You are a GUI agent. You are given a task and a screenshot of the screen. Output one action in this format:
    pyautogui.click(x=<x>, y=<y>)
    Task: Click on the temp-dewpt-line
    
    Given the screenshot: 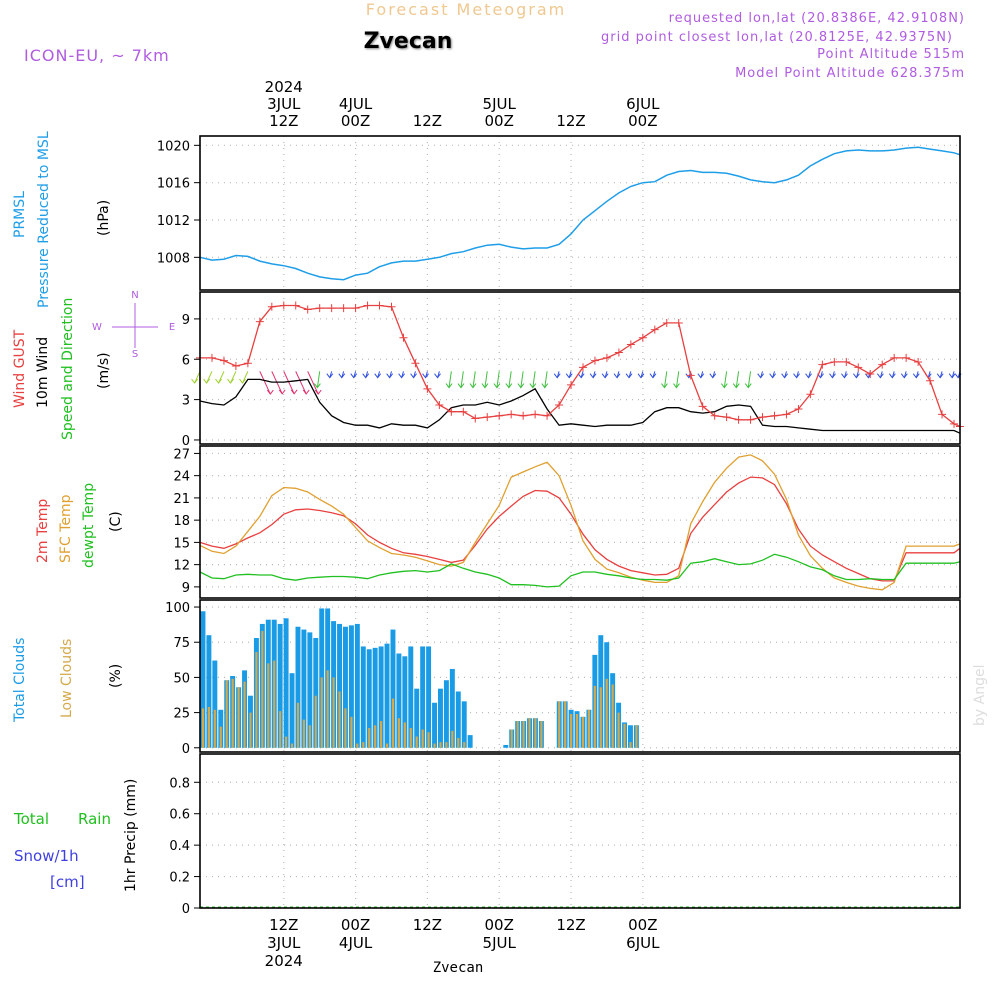 What is the action you would take?
    pyautogui.click(x=580, y=570)
    